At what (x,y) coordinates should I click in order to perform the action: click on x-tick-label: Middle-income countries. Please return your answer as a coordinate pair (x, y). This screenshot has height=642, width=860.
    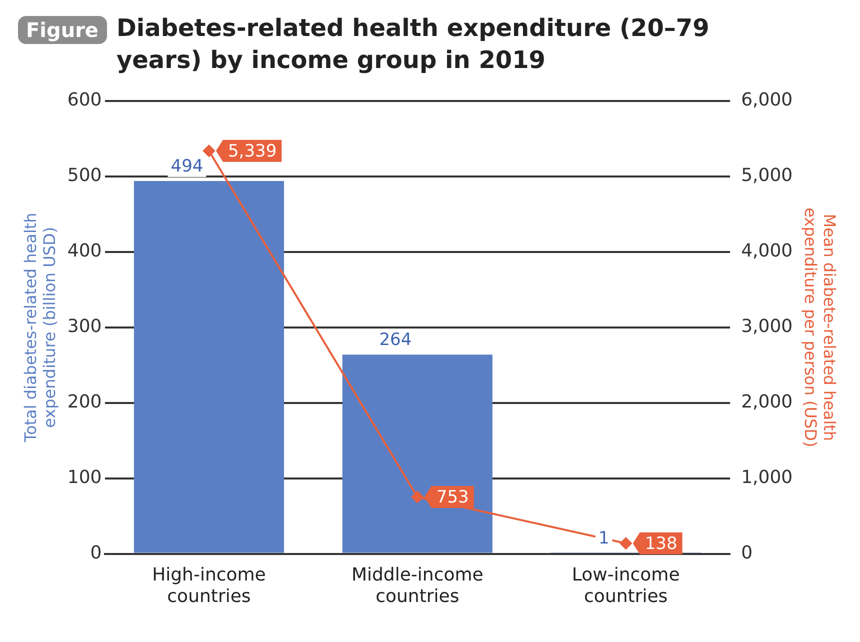
    Looking at the image, I should click on (417, 585).